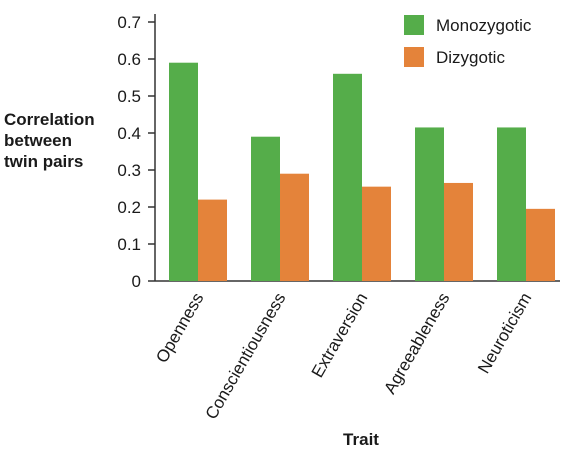  What do you see at coordinates (43, 161) in the screenshot?
I see `y-axis-title-line-3: twin pairs` at bounding box center [43, 161].